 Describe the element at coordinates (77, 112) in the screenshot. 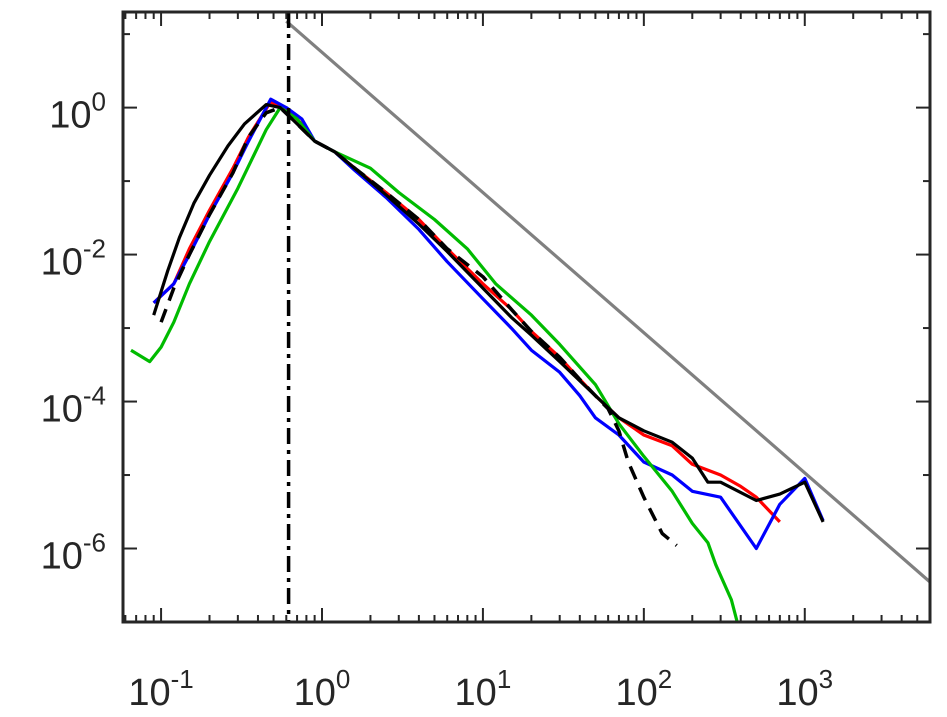

I see `y-tick-label: 10⁰` at that location.